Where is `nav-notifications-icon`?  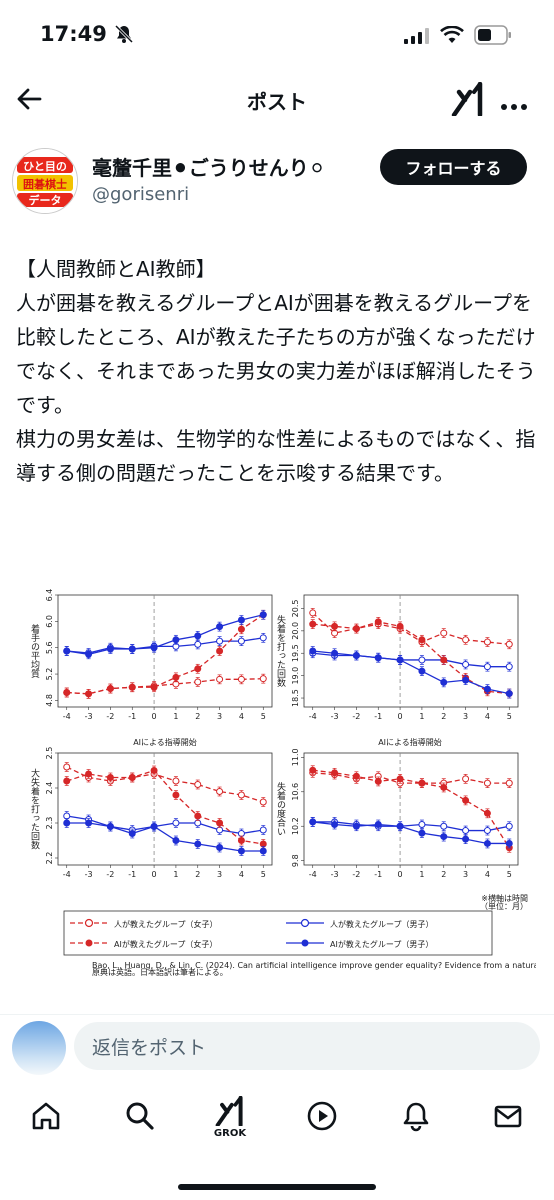
nav-notifications-icon is located at coordinates (416, 1118).